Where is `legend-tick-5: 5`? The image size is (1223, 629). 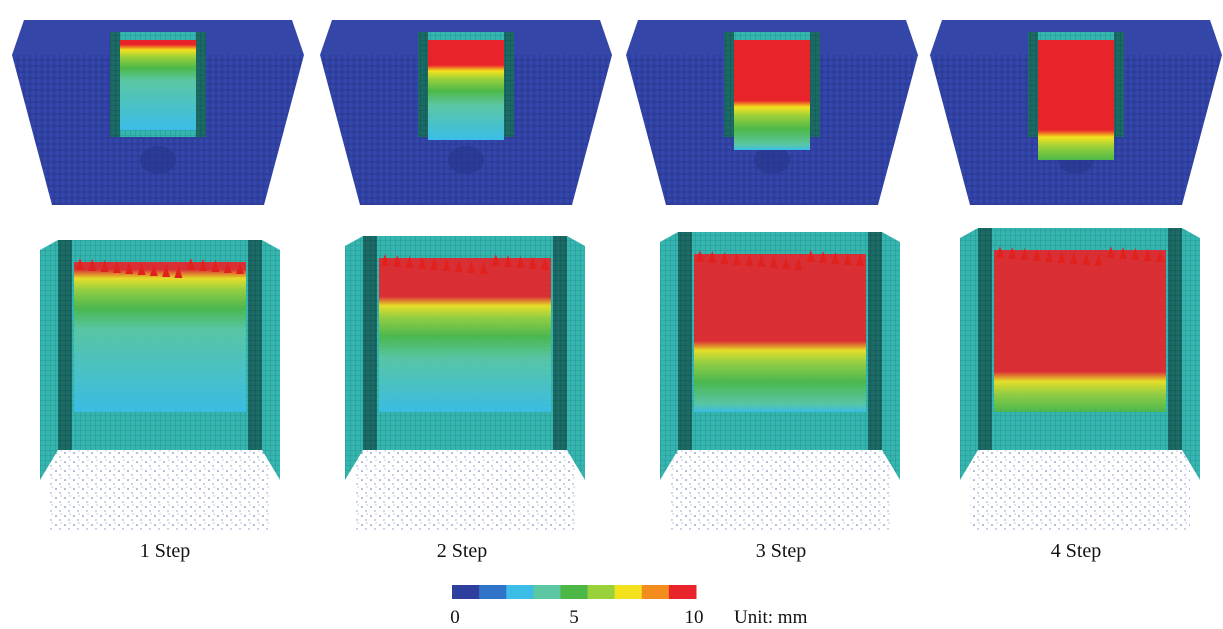
legend-tick-5: 5 is located at coordinates (574, 617).